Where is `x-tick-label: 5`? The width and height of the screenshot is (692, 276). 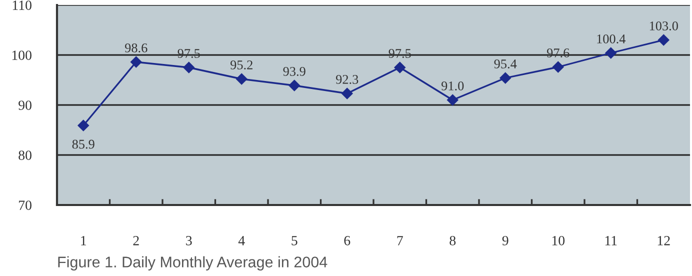 x-tick-label: 5 is located at coordinates (295, 241).